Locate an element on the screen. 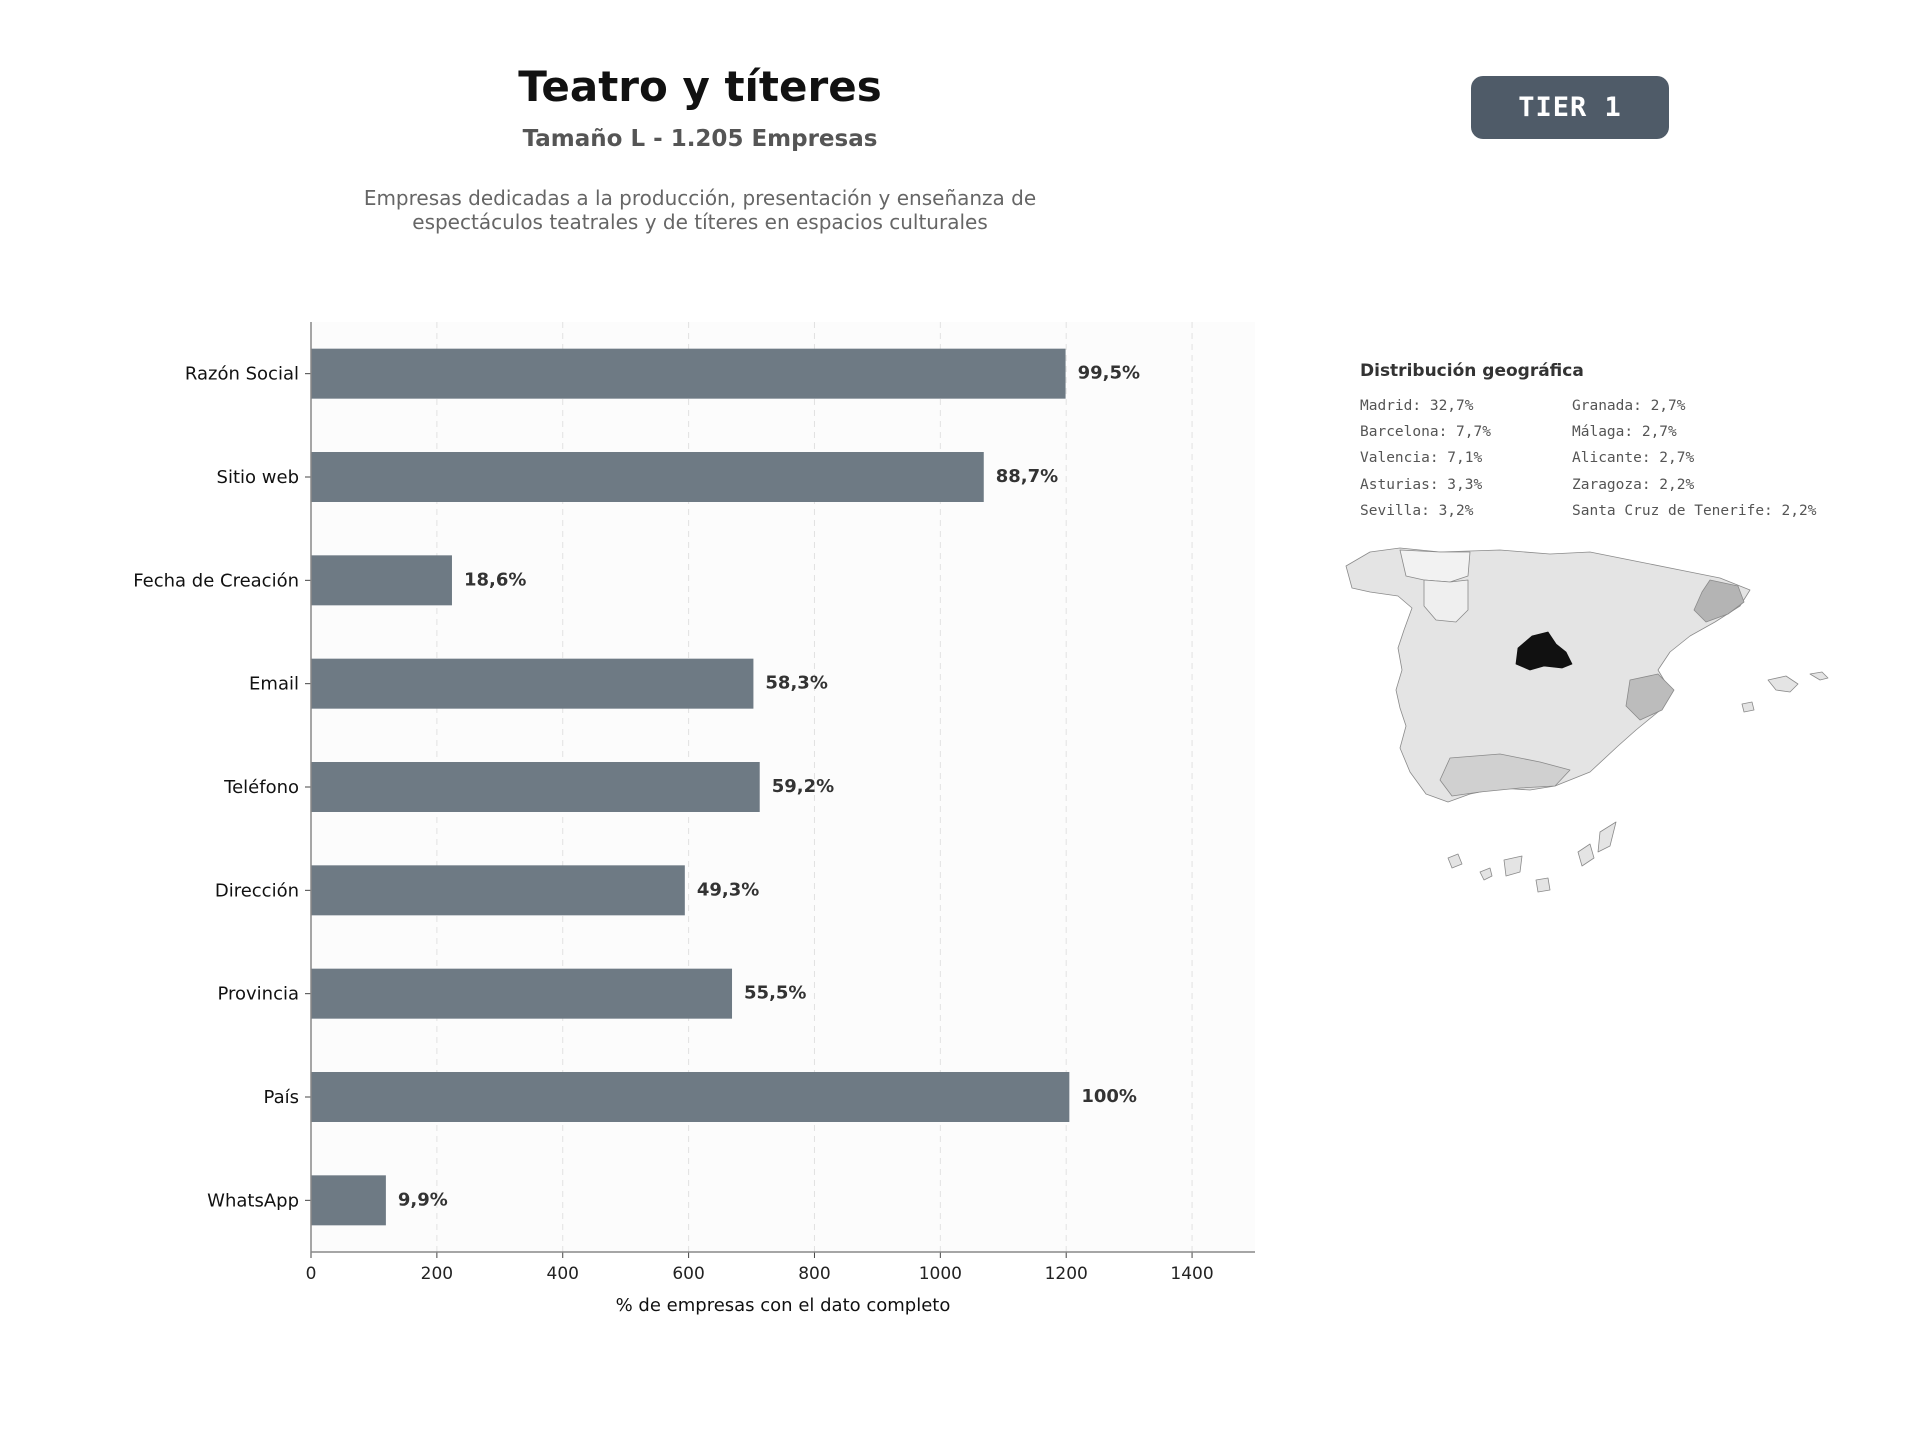 The width and height of the screenshot is (1920, 1440). map-region-canarias is located at coordinates (1532, 857).